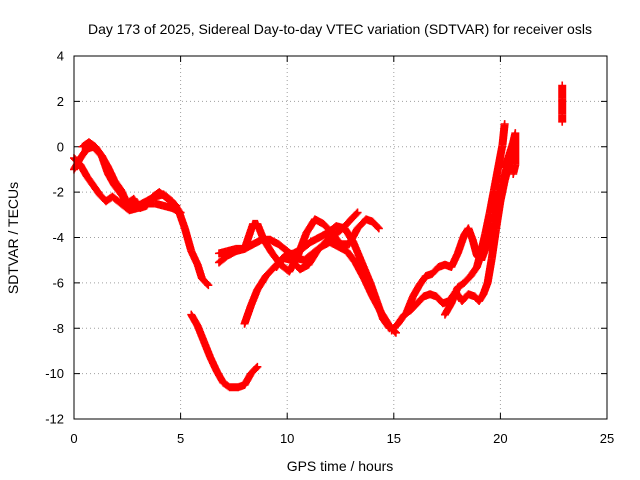 The image size is (640, 480). What do you see at coordinates (129, 175) in the screenshot?
I see `series-track-c` at bounding box center [129, 175].